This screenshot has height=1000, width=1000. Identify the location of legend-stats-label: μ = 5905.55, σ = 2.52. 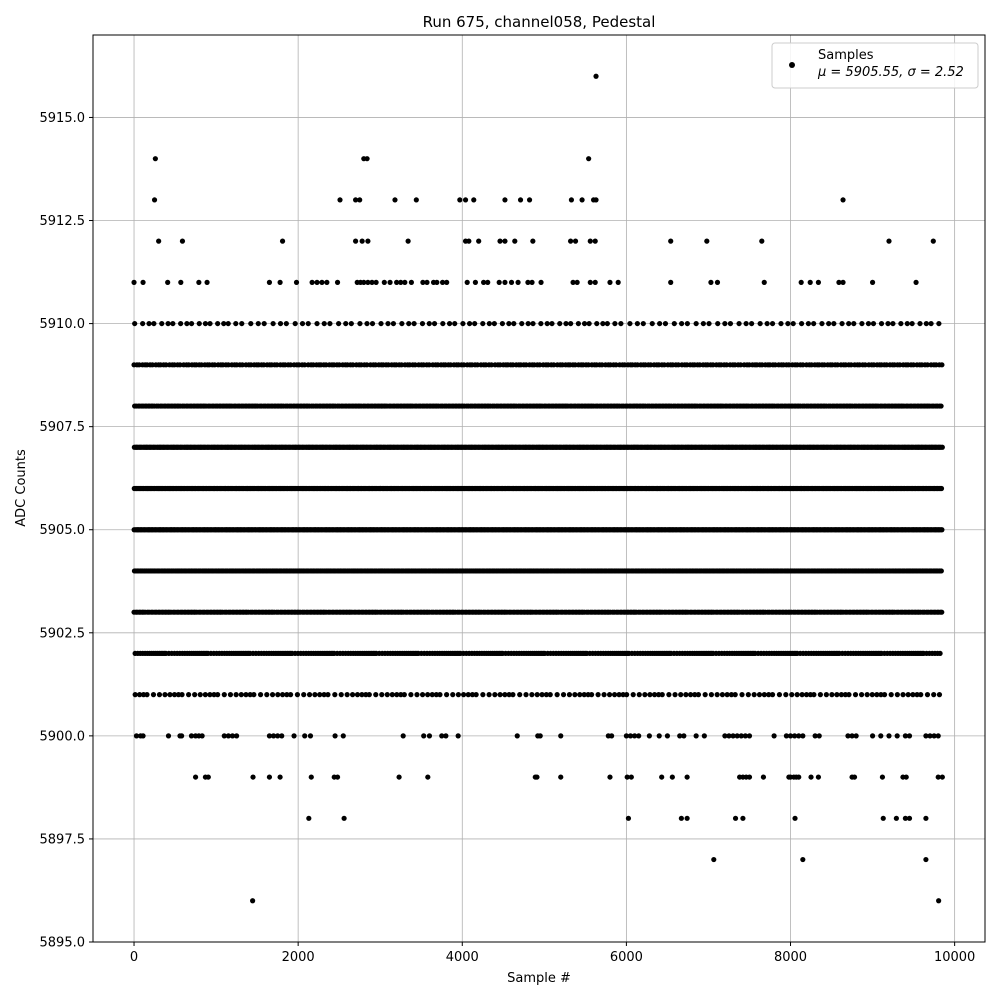
(890, 72).